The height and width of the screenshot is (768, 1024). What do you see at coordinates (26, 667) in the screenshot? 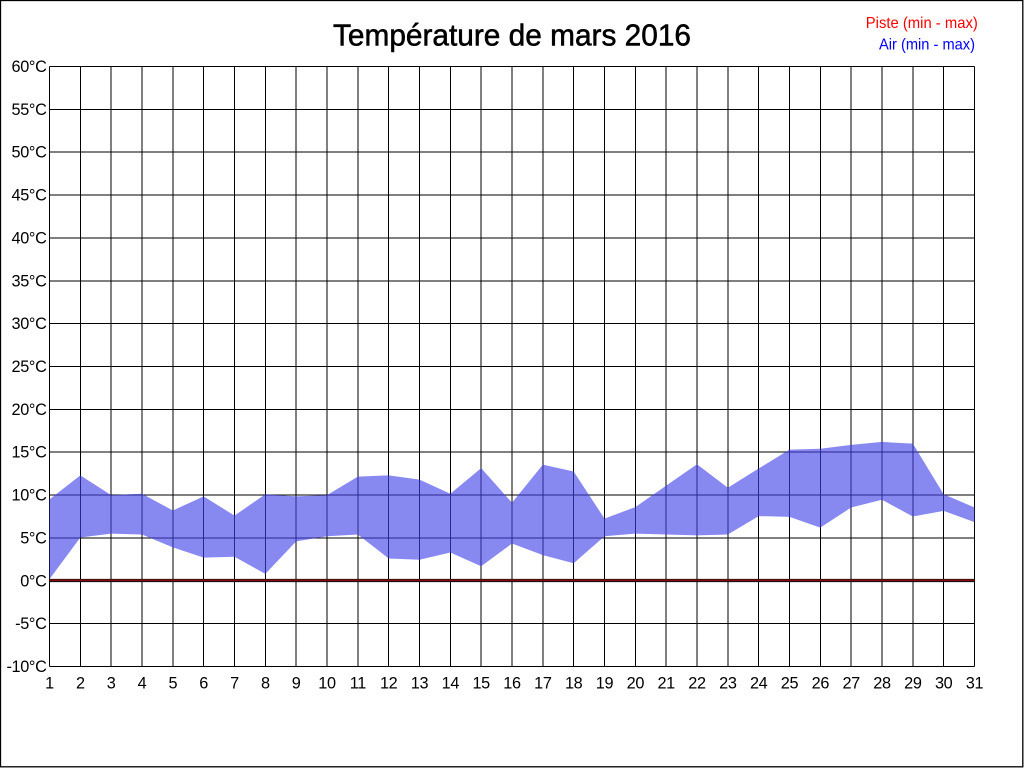
I see `svg-text: -10°C` at bounding box center [26, 667].